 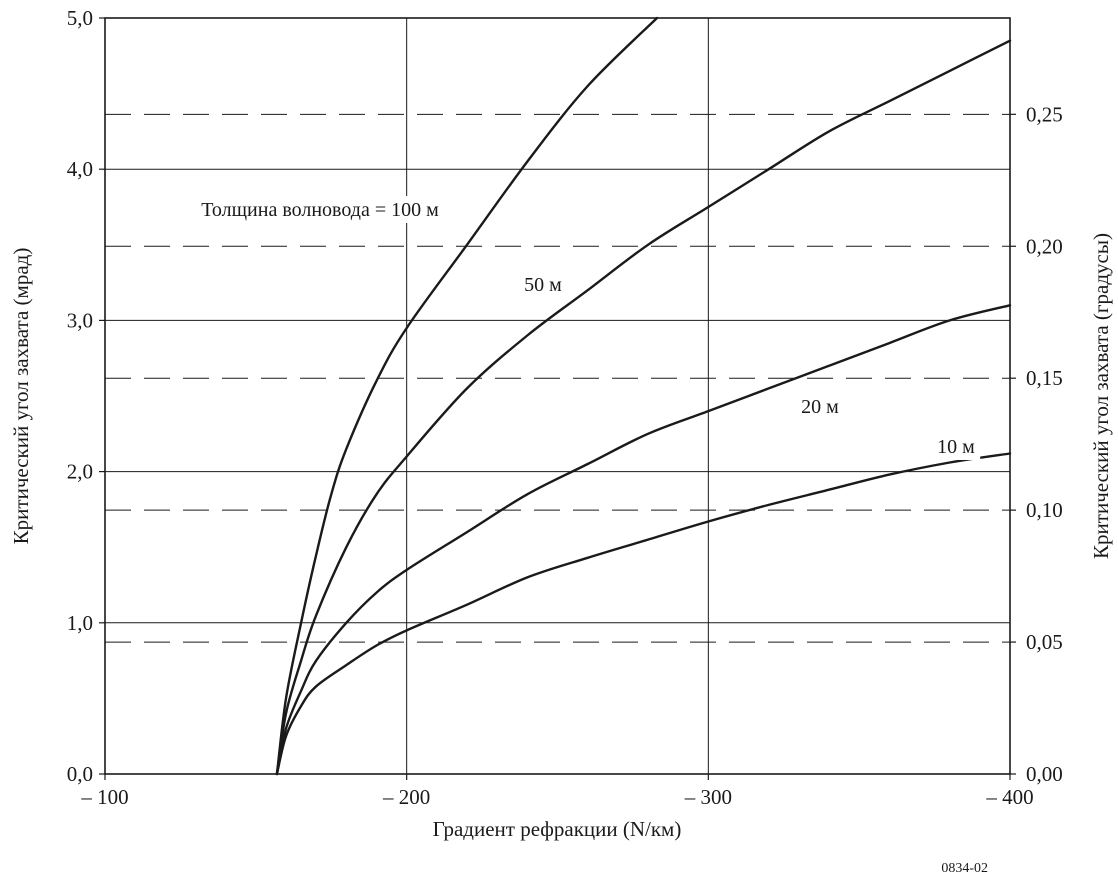 I want to click on y2-tick-label: 0,20, so click(x=1044, y=246).